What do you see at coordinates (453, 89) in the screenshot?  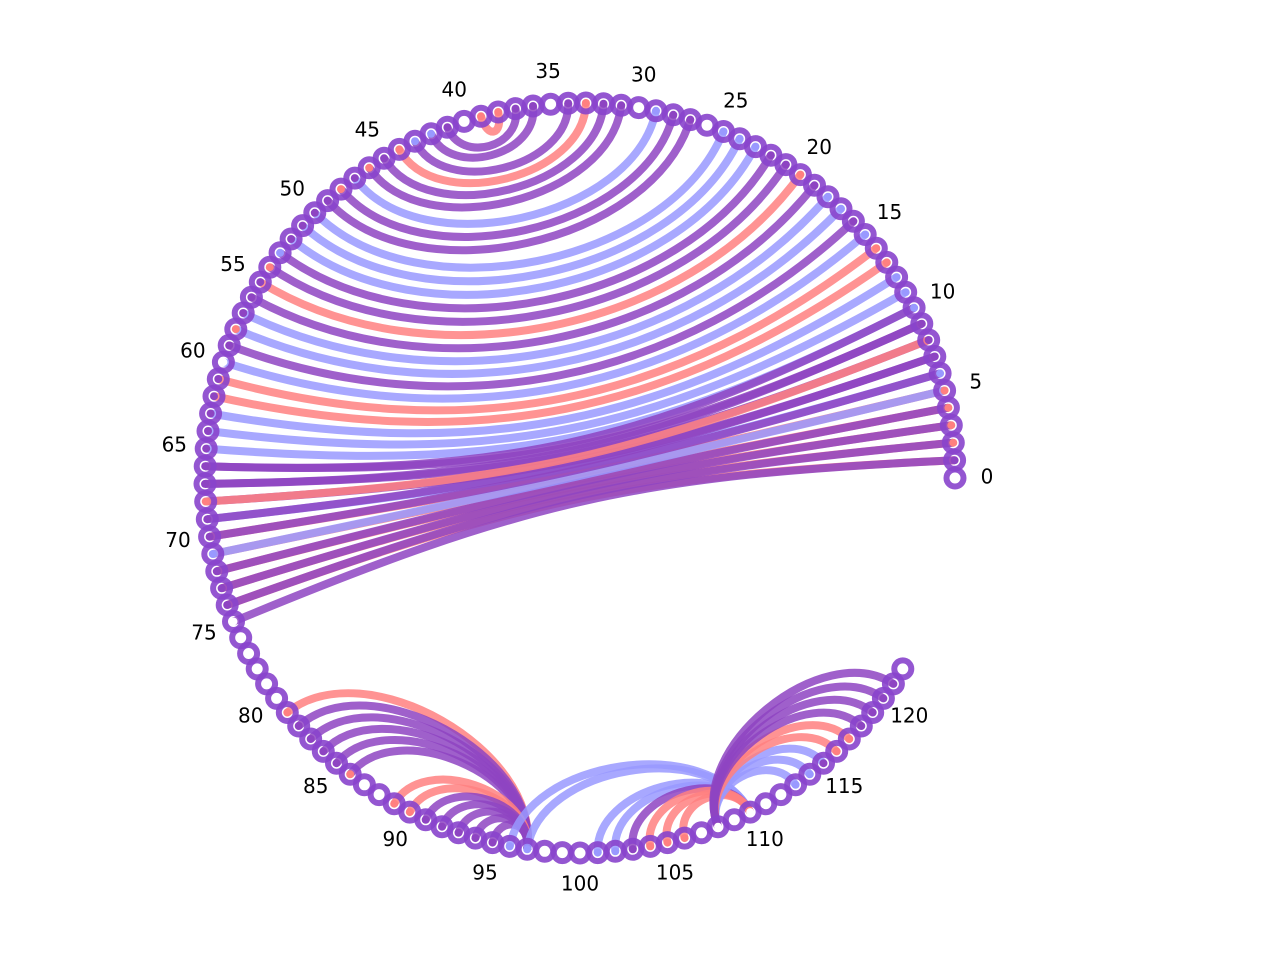 I see `tick-label-40: 40` at bounding box center [453, 89].